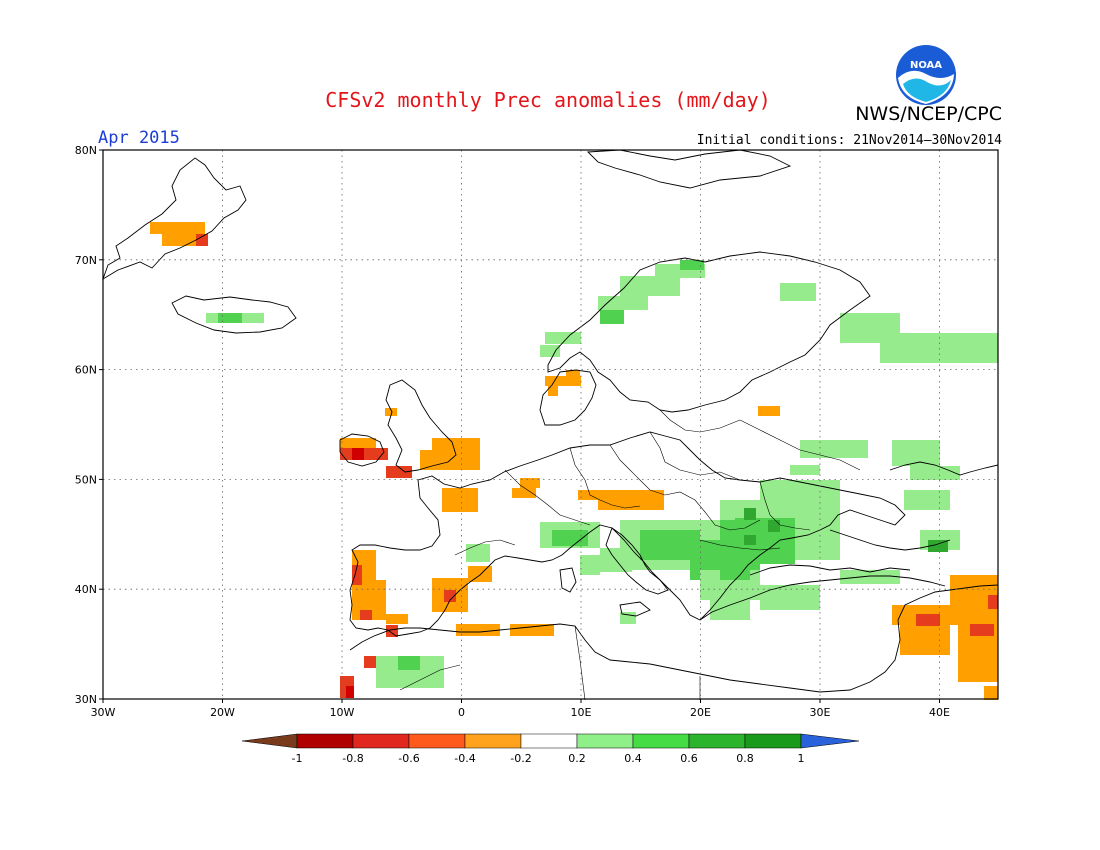 The height and width of the screenshot is (850, 1100). Describe the element at coordinates (86, 370) in the screenshot. I see `lat-tick-label: 60N` at that location.